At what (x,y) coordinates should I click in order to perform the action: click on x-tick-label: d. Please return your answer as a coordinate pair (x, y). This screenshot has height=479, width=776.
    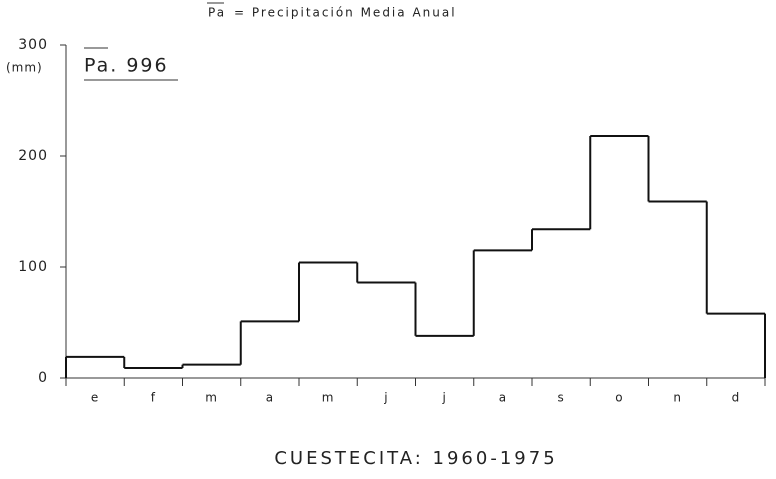
    Looking at the image, I should click on (736, 398).